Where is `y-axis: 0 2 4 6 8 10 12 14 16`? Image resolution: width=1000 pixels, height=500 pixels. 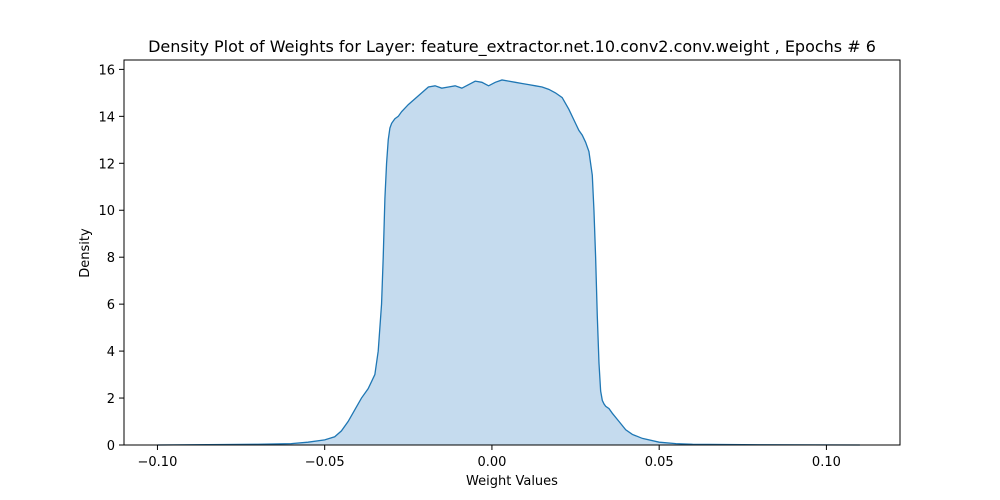
y-axis: 0 2 4 6 8 10 12 14 16 is located at coordinates (111, 258).